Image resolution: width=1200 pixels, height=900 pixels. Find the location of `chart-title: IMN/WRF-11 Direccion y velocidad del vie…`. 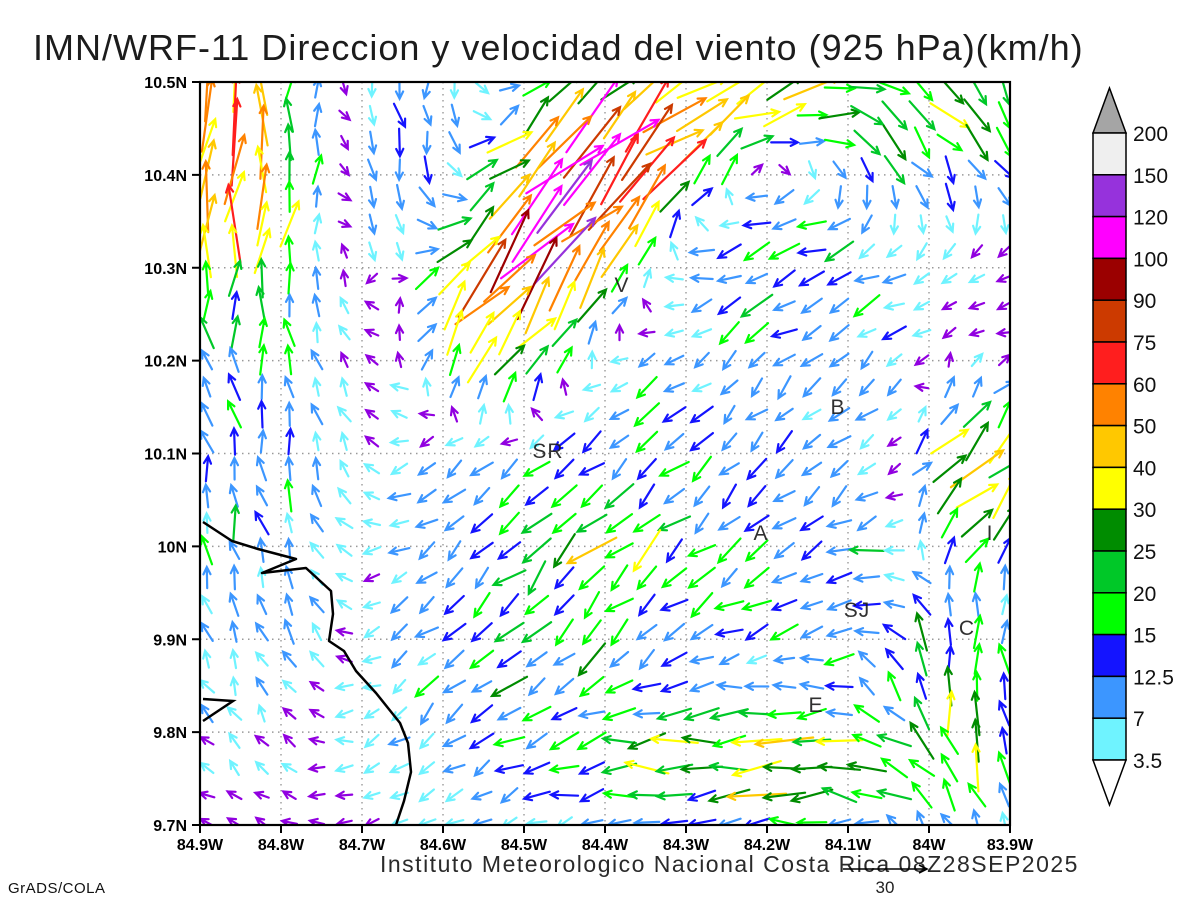

chart-title: IMN/WRF-11 Direccion y velocidad del vie… is located at coordinates (558, 47).